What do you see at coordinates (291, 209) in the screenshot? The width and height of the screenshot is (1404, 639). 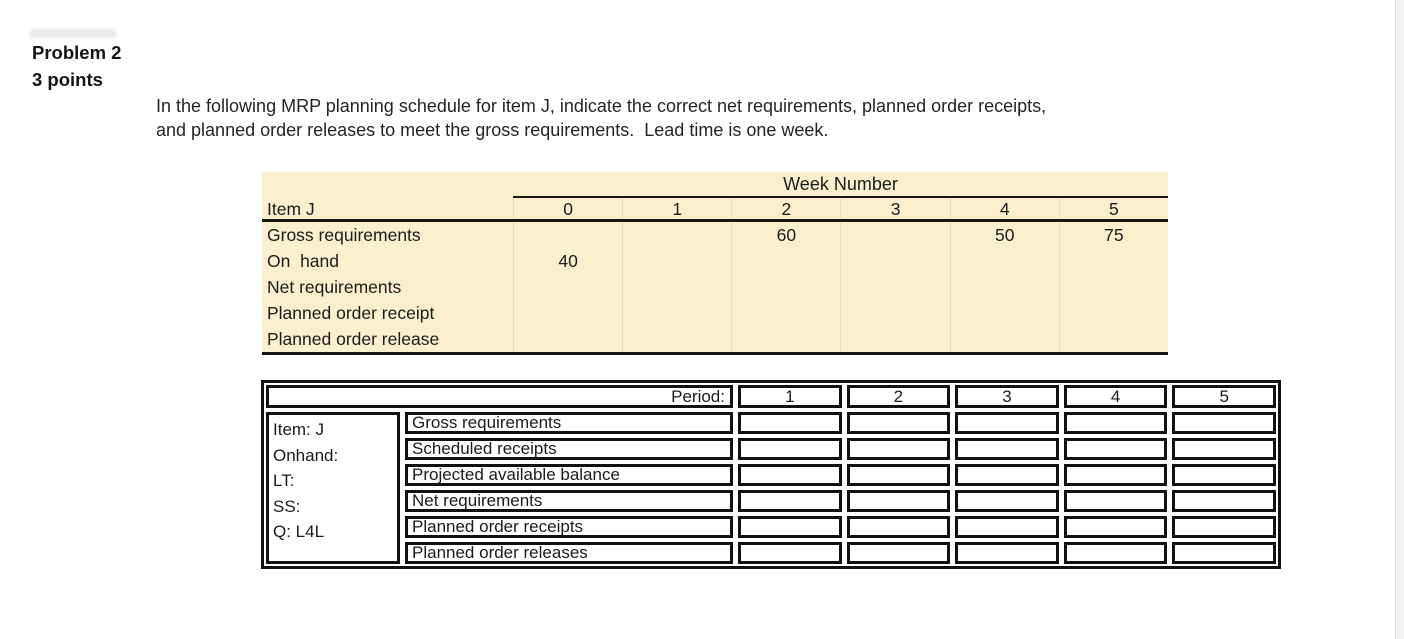 I see `item-label: Item J` at bounding box center [291, 209].